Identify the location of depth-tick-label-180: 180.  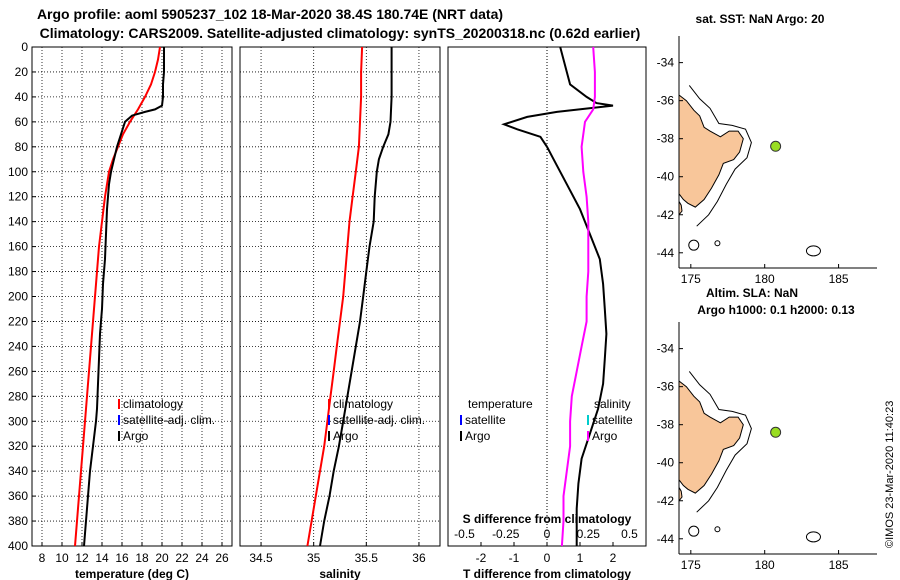
(18, 272).